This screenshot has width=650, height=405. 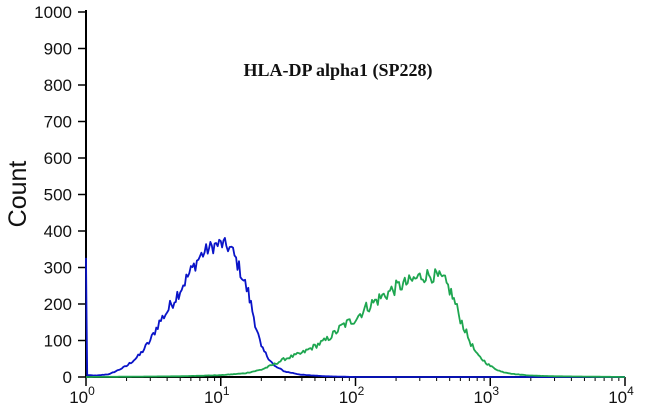 I want to click on x-tick-group: 10⁰ 10¹ 10² 10³ 10⁴, so click(x=351, y=391).